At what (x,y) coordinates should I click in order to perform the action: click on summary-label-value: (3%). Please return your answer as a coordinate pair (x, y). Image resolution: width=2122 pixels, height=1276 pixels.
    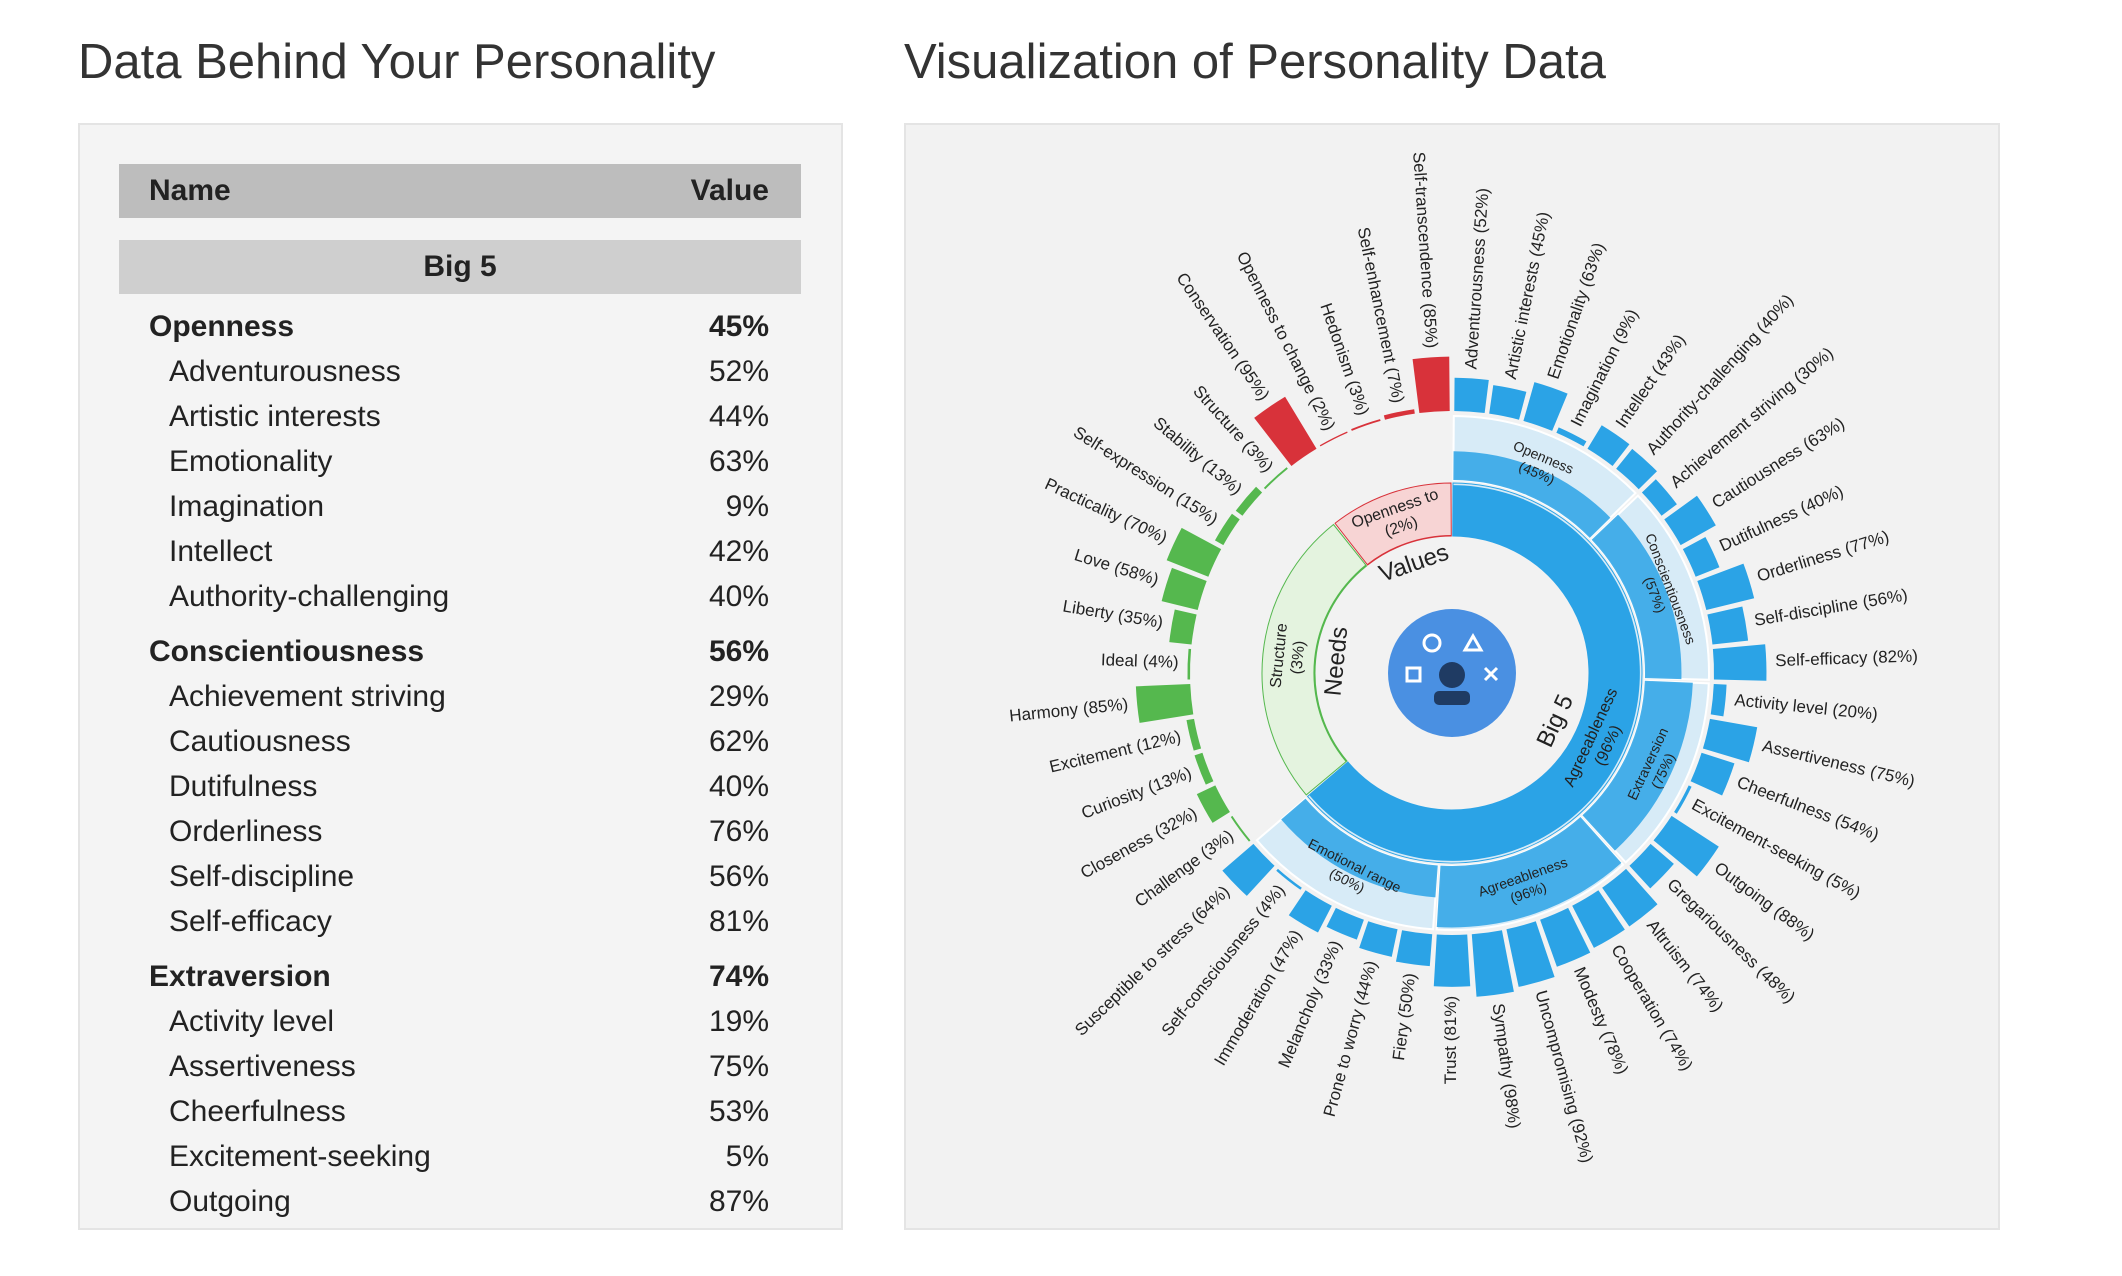
    Looking at the image, I should click on (1298, 657).